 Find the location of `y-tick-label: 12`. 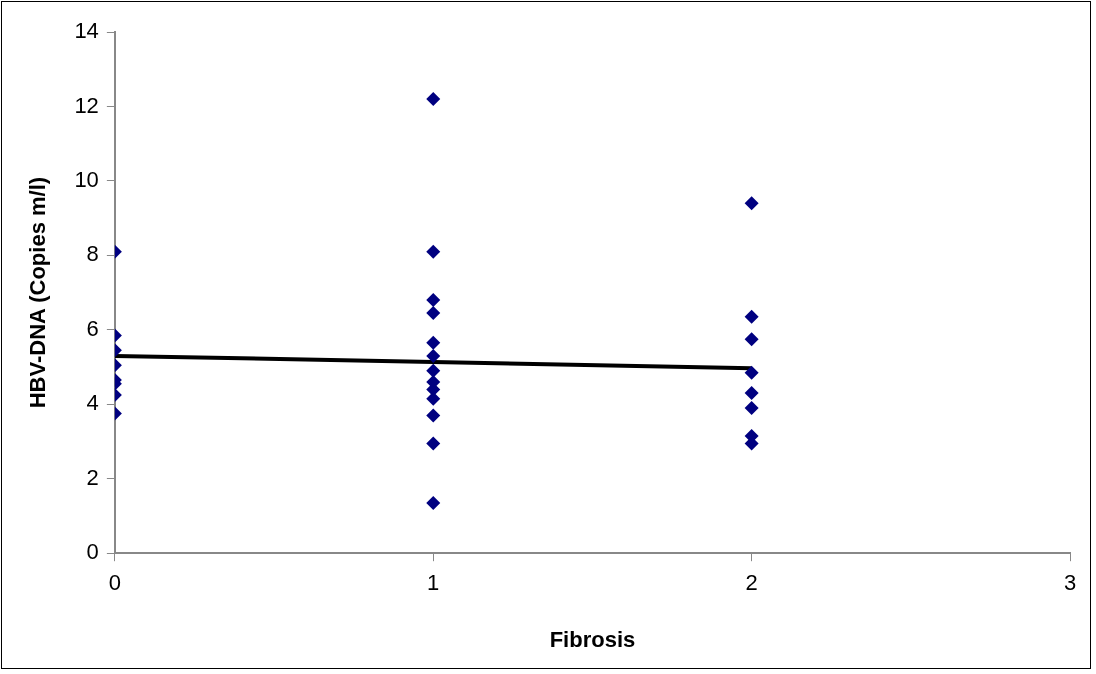

y-tick-label: 12 is located at coordinates (86, 105).